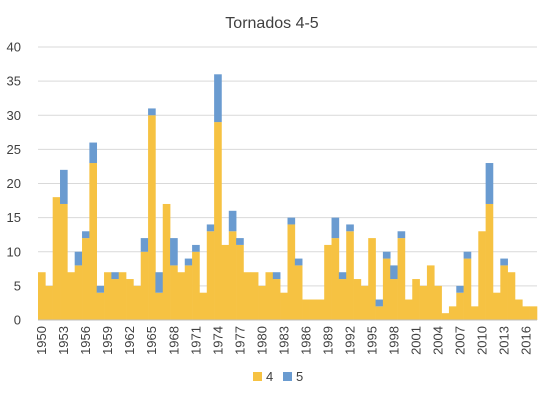  What do you see at coordinates (467, 289) in the screenshot?
I see `bar-segment-series-1-2008` at bounding box center [467, 289].